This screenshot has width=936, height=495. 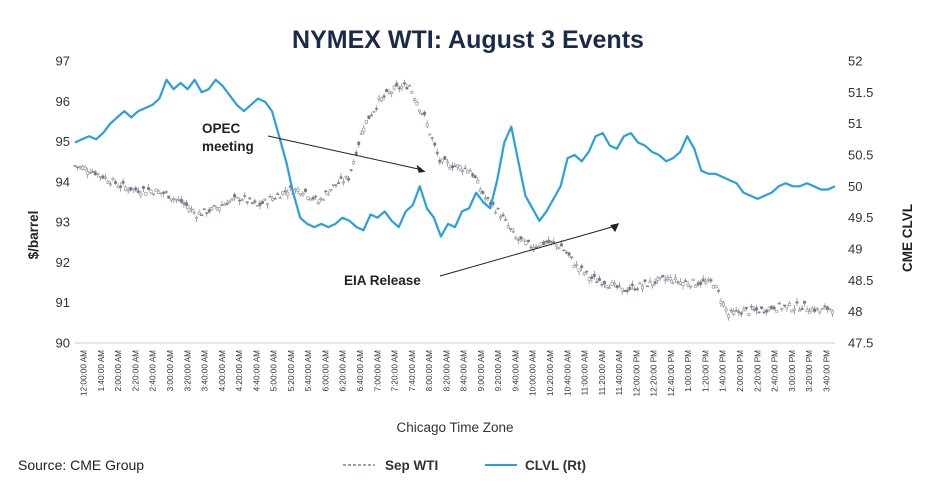 I want to click on x-tick-label: 10:40:00 AM, so click(x=567, y=373).